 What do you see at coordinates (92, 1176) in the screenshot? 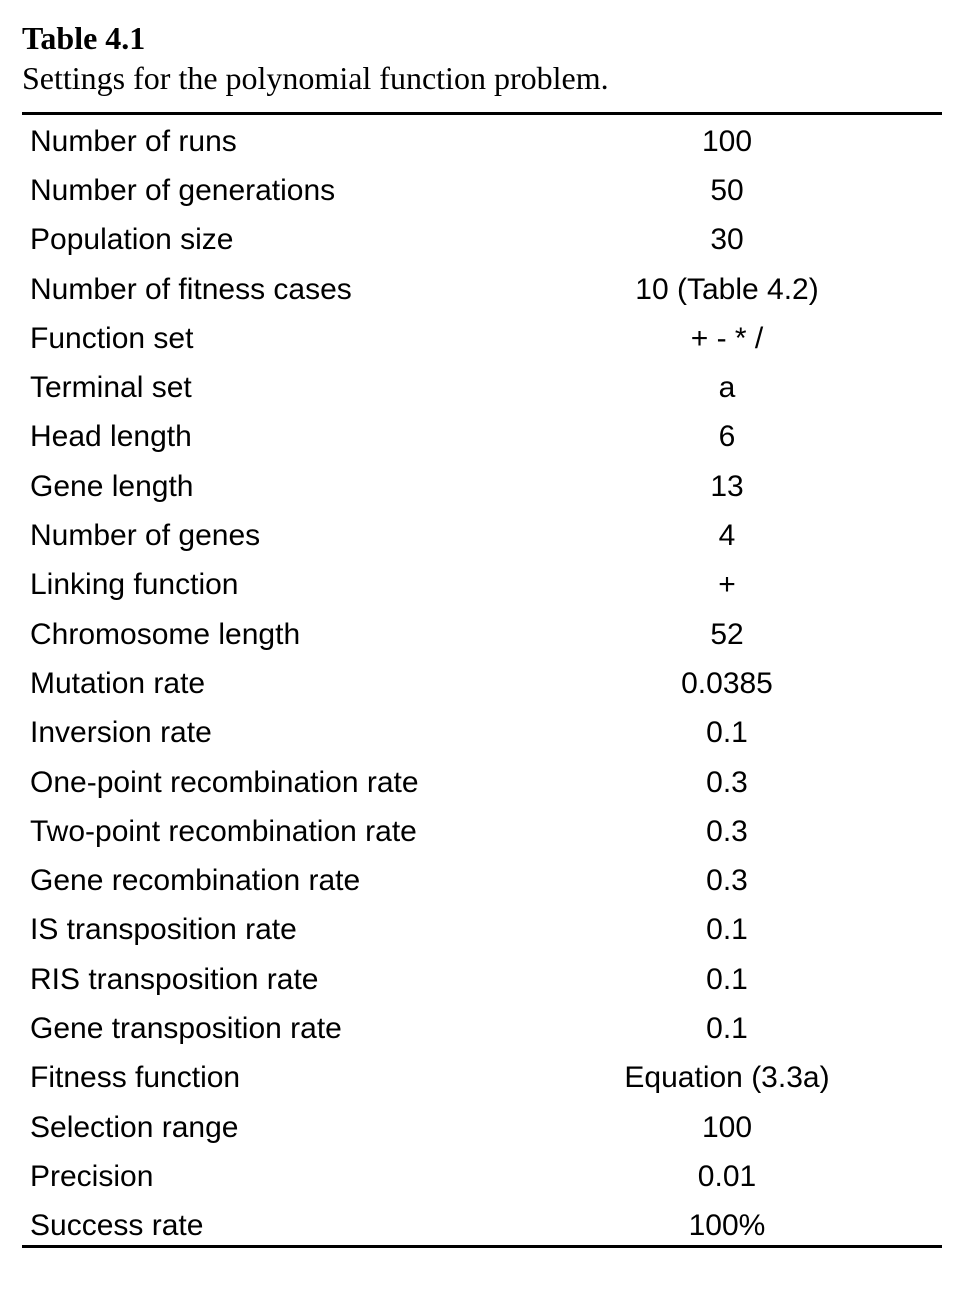
I see `parameter-cell: Precision` at bounding box center [92, 1176].